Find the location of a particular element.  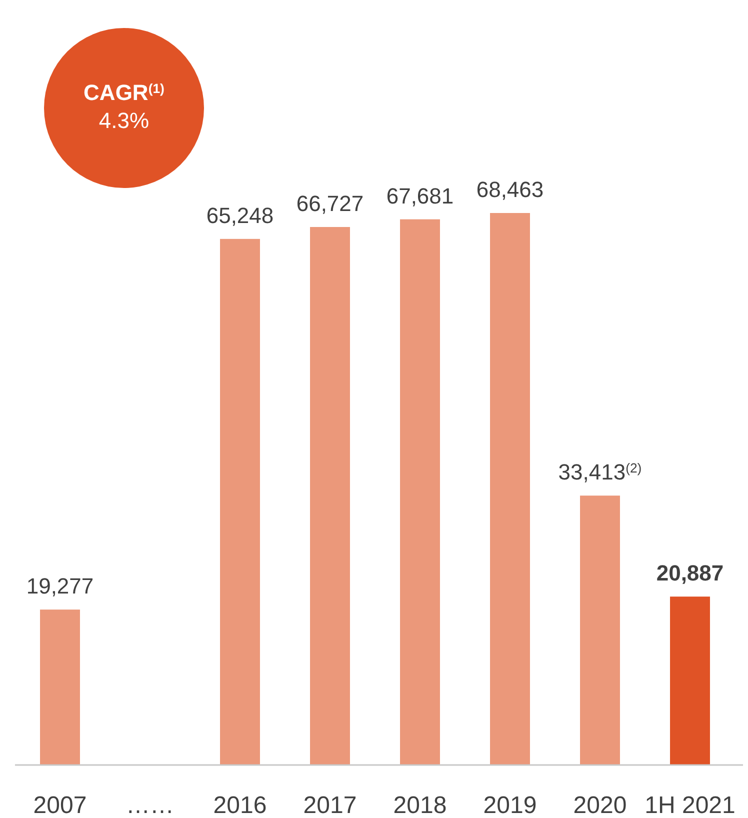

text: 4.3% is located at coordinates (124, 120).